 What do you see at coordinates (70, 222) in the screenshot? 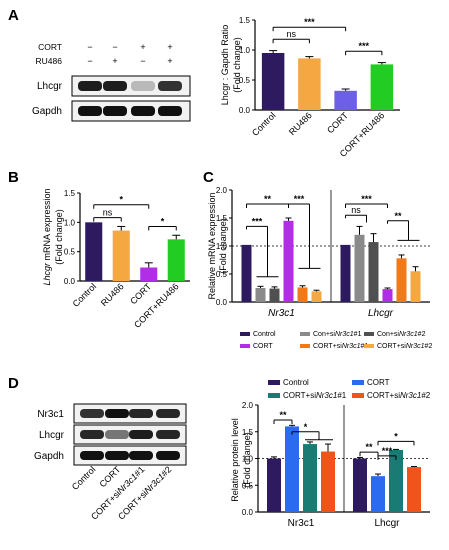
I see `chart-B-ytick-2: 1.0` at bounding box center [70, 222].